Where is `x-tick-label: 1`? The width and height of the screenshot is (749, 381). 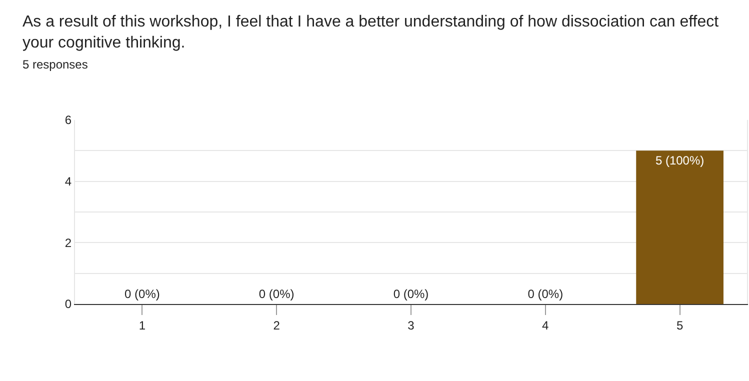 x-tick-label: 1 is located at coordinates (142, 325).